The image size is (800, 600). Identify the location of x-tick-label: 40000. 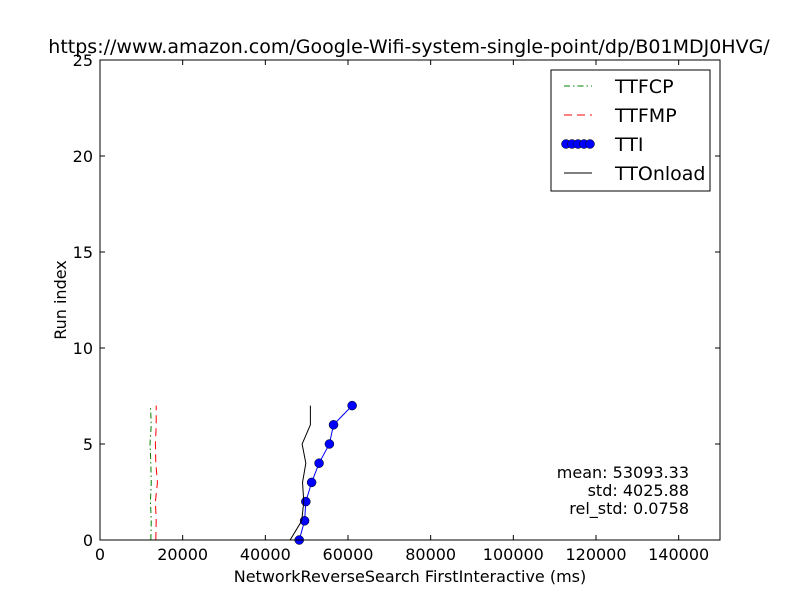
(265, 554).